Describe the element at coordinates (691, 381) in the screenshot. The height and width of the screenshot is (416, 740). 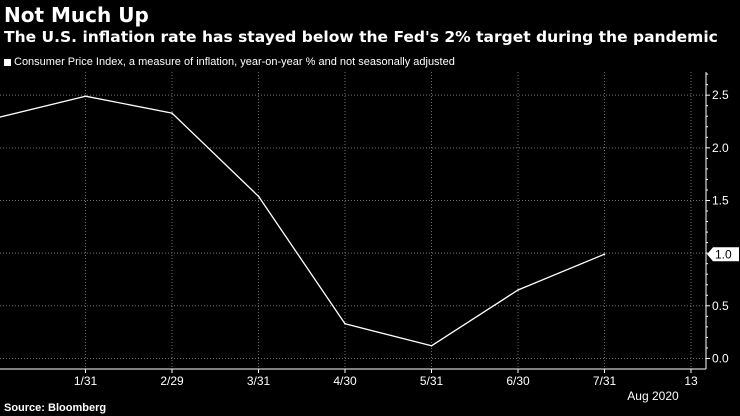
I see `x-tick-label: 13` at that location.